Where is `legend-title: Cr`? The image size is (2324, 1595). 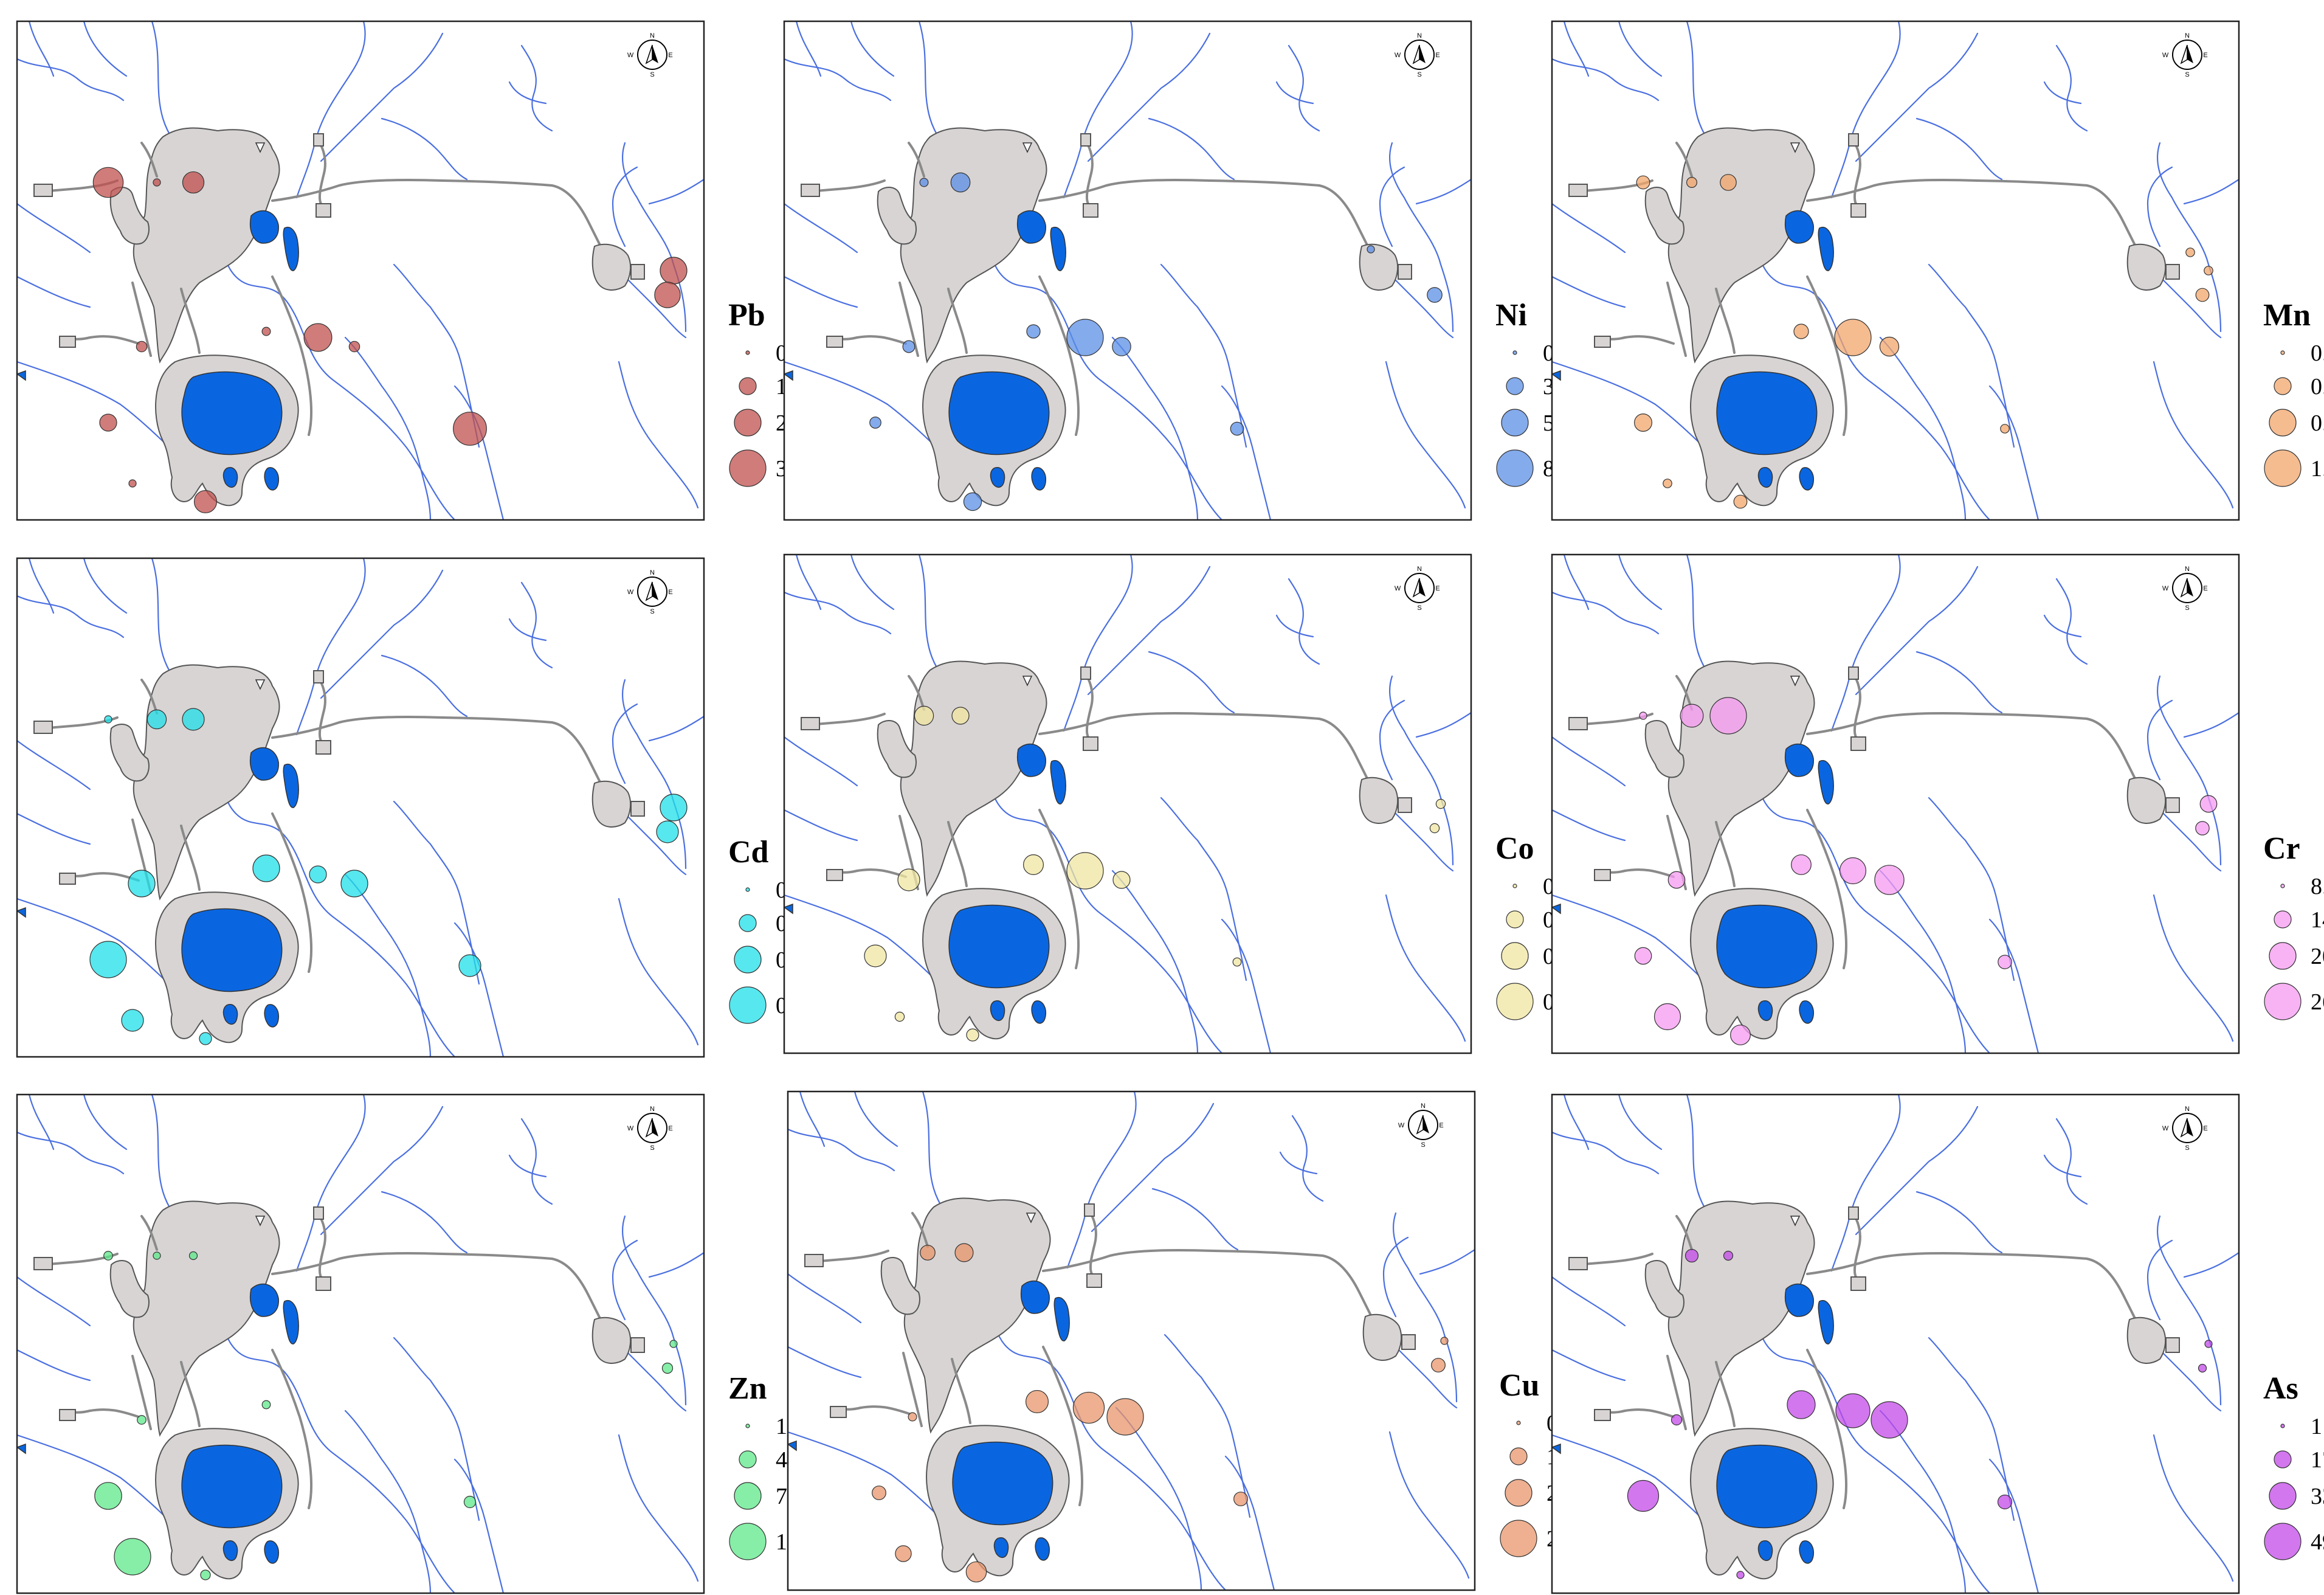
legend-title: Cr is located at coordinates (2281, 848).